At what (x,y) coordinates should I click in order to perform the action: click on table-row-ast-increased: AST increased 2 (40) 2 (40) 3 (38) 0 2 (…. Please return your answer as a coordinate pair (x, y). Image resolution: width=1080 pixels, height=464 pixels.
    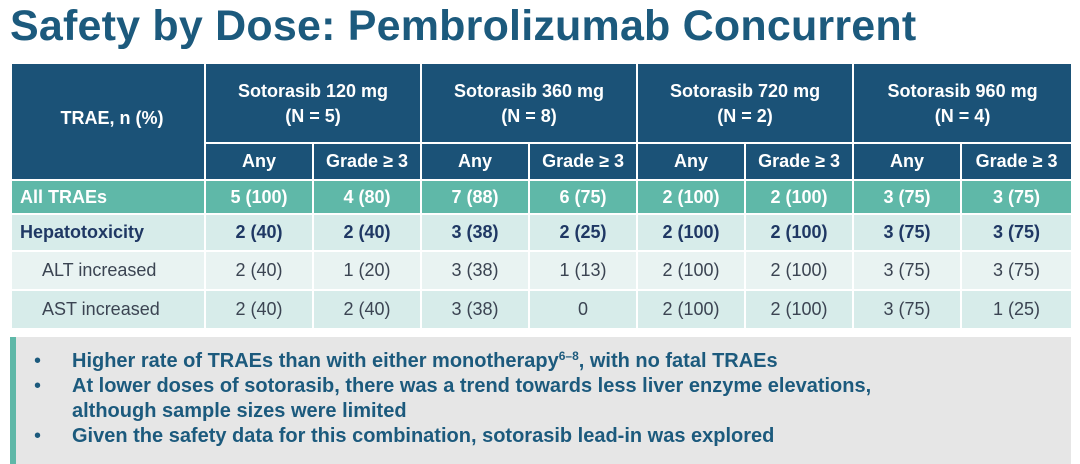
    Looking at the image, I should click on (542, 309).